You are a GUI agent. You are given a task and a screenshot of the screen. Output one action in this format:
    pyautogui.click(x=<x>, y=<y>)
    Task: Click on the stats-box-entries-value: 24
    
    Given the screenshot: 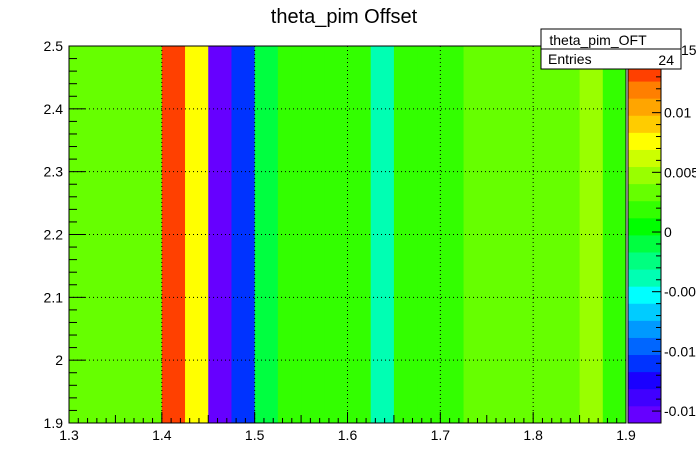 What is the action you would take?
    pyautogui.click(x=666, y=60)
    